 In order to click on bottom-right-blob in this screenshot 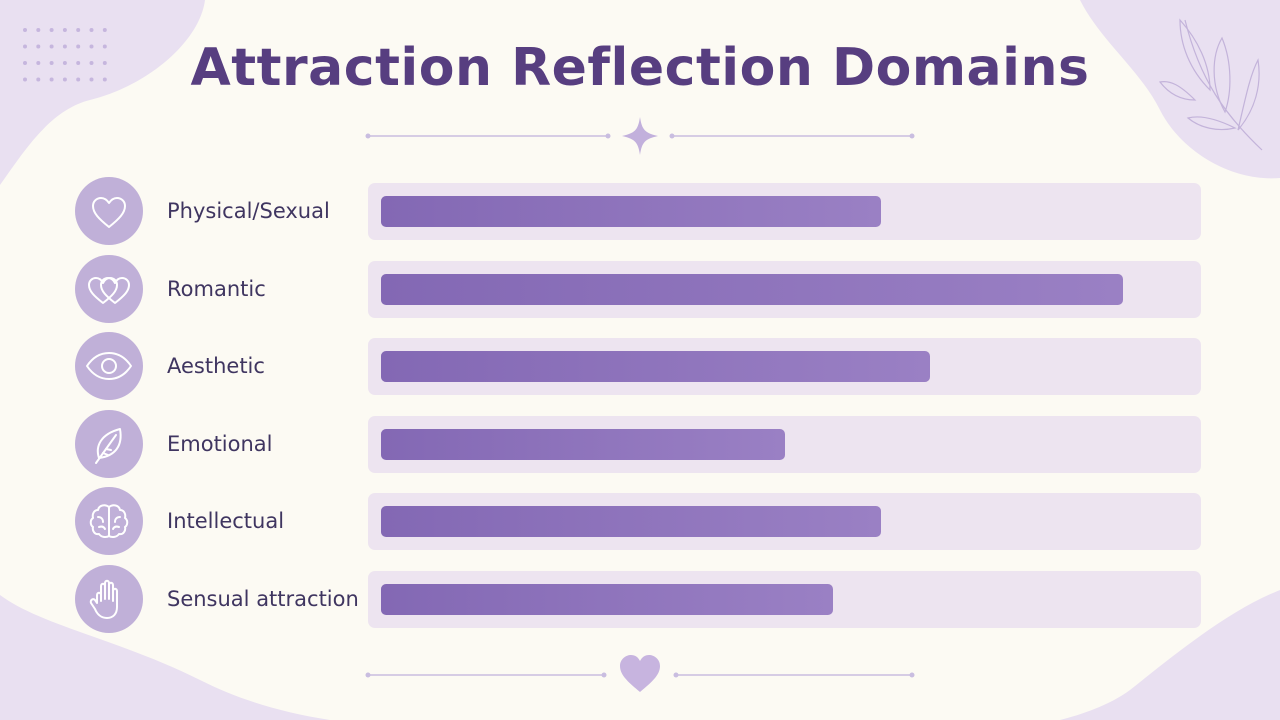, I will do `click(1170, 655)`.